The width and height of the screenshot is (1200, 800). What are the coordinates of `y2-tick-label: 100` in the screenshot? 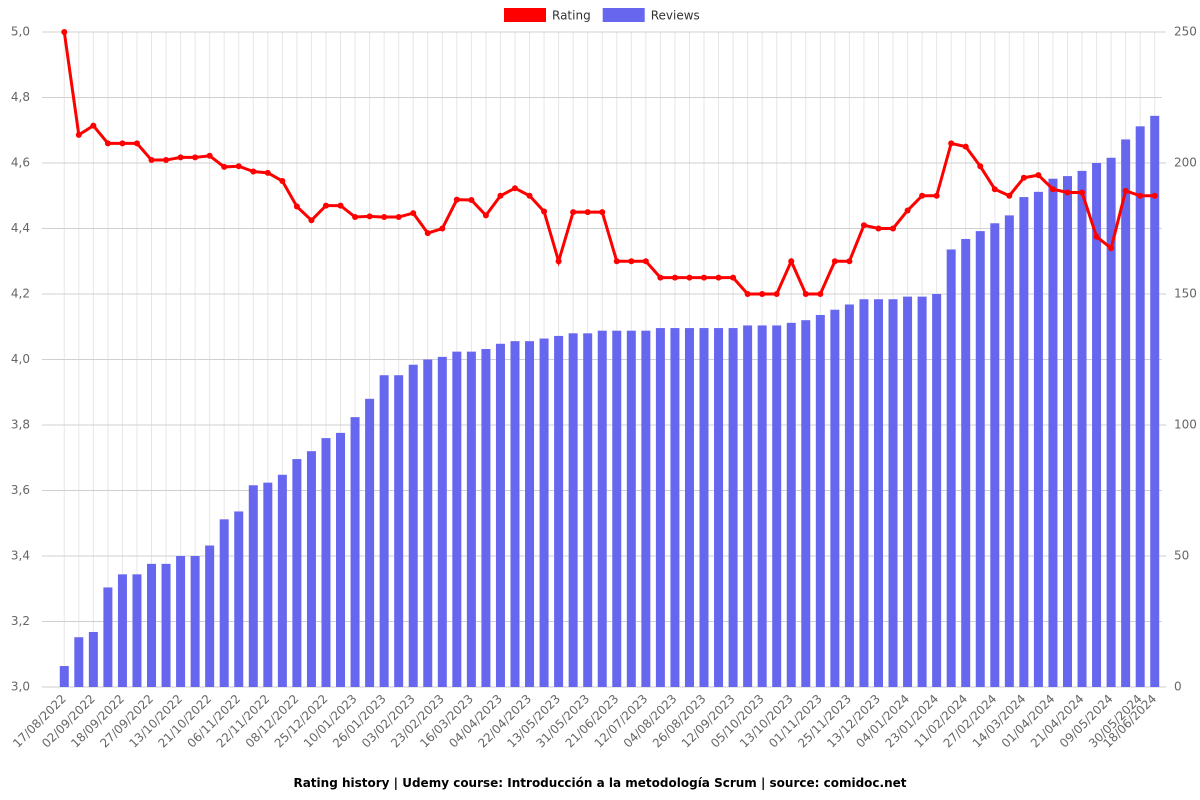 It's located at (1185, 425).